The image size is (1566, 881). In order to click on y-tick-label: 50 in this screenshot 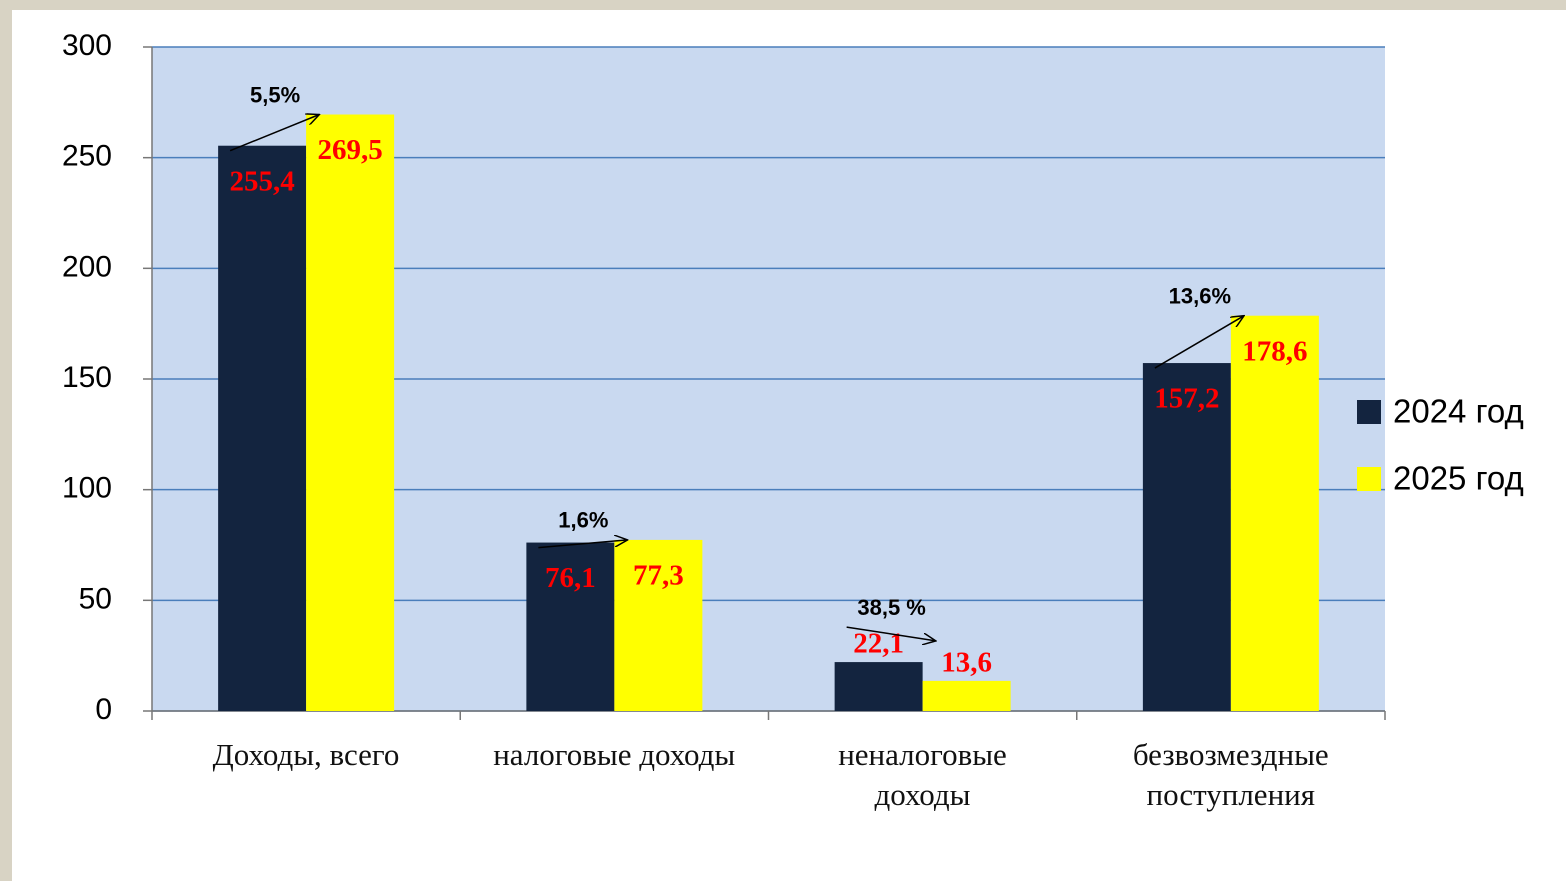, I will do `click(95, 598)`.